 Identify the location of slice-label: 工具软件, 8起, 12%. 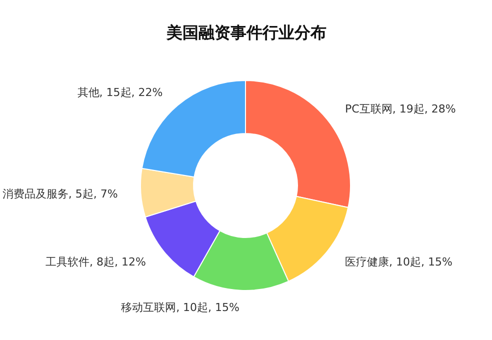
(96, 262).